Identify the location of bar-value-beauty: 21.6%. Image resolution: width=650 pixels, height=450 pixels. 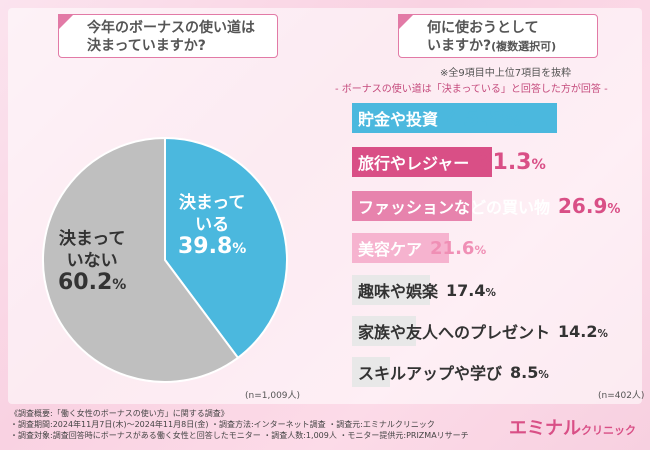
(458, 248).